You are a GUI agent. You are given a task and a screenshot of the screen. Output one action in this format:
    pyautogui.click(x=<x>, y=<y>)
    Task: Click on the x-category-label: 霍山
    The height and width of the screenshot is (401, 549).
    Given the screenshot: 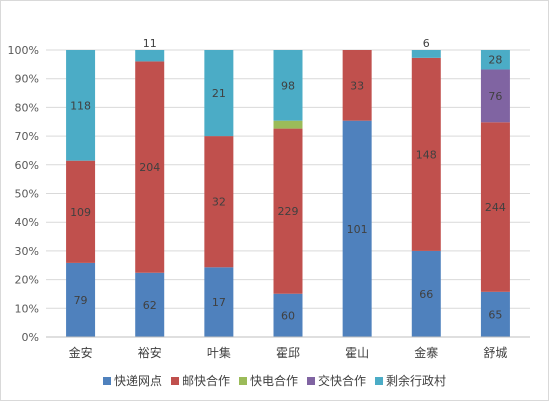 What is the action you would take?
    pyautogui.click(x=357, y=353)
    